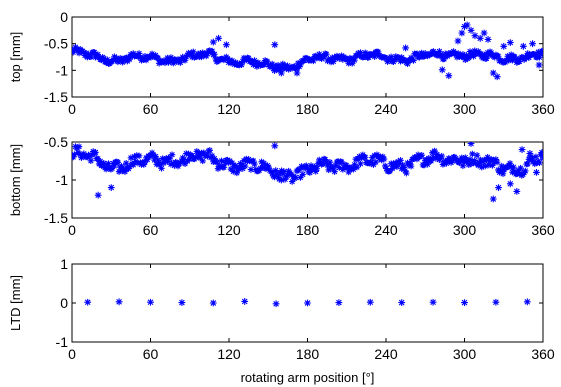 The width and height of the screenshot is (561, 387). What do you see at coordinates (56, 218) in the screenshot?
I see `y-tick-label: -1.5` at bounding box center [56, 218].